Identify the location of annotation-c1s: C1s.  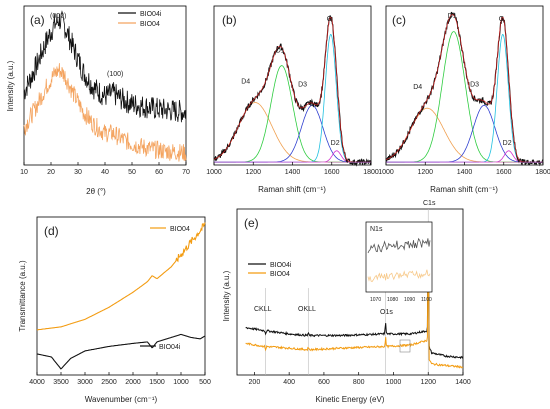
(429, 203).